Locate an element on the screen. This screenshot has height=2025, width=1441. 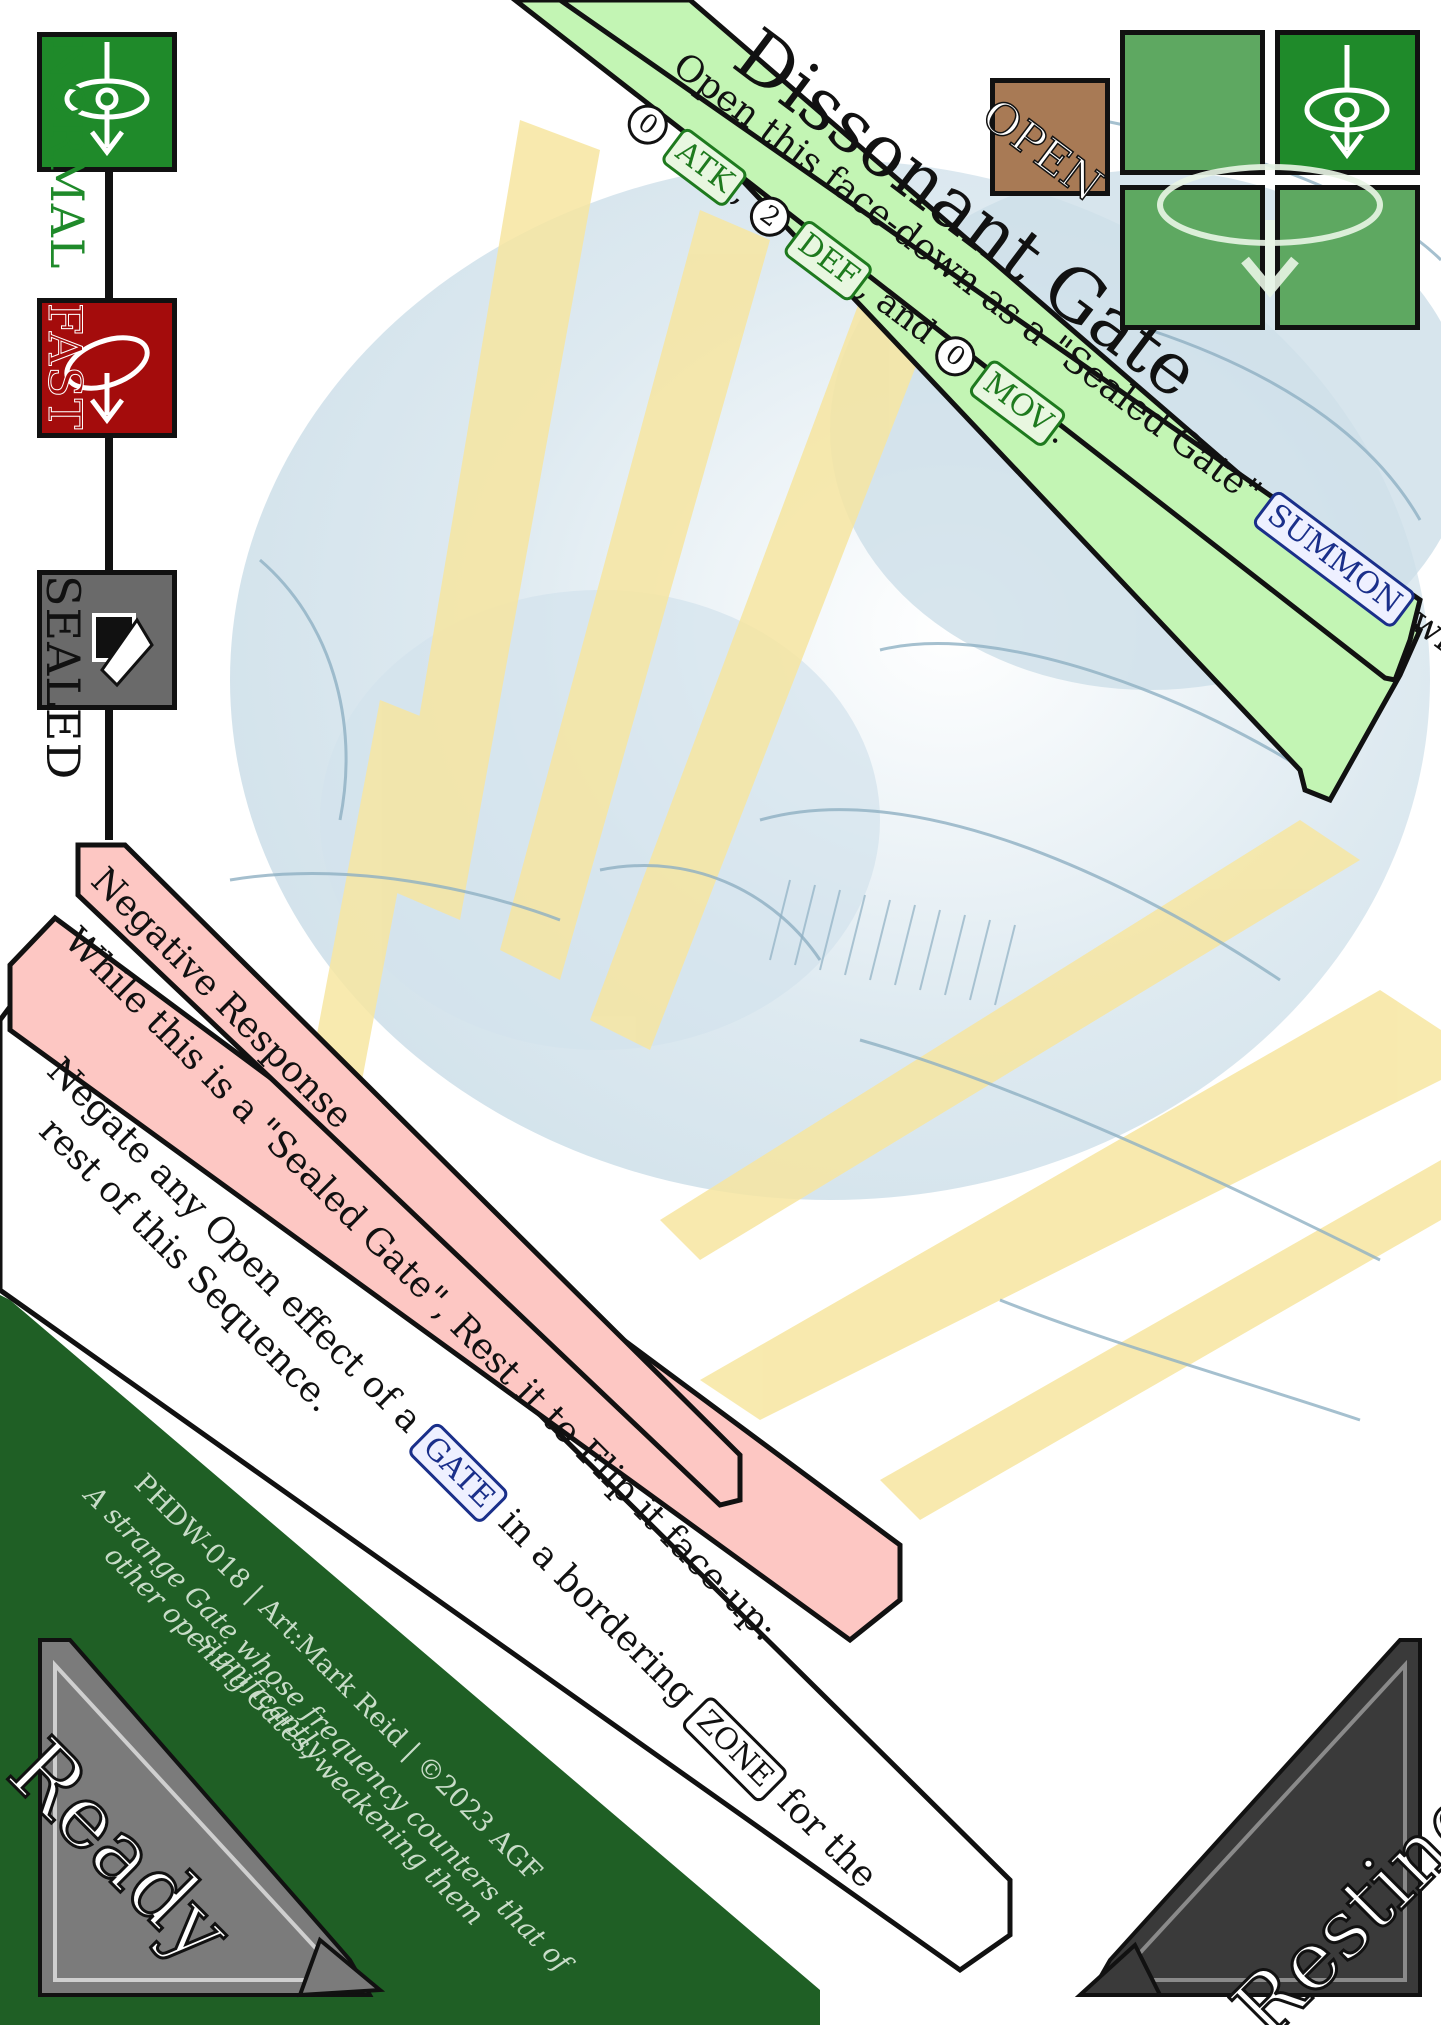
gate-icon-tile-bl is located at coordinates (1192, 257).